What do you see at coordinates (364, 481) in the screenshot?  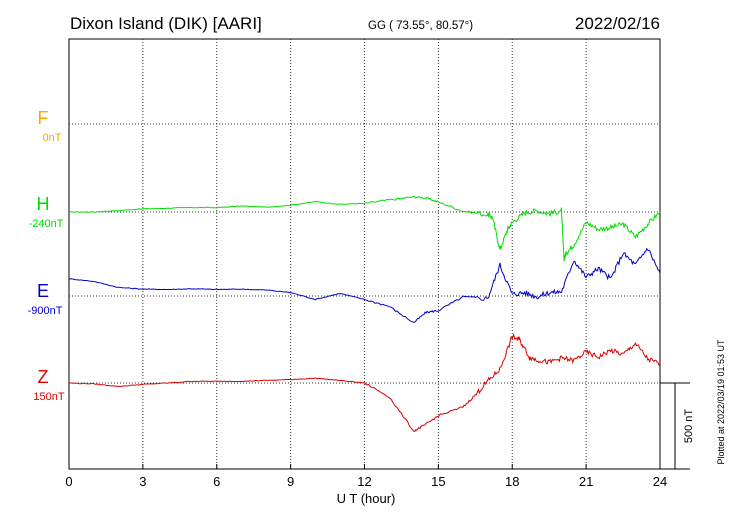 I see `x-tick-label: 12` at bounding box center [364, 481].